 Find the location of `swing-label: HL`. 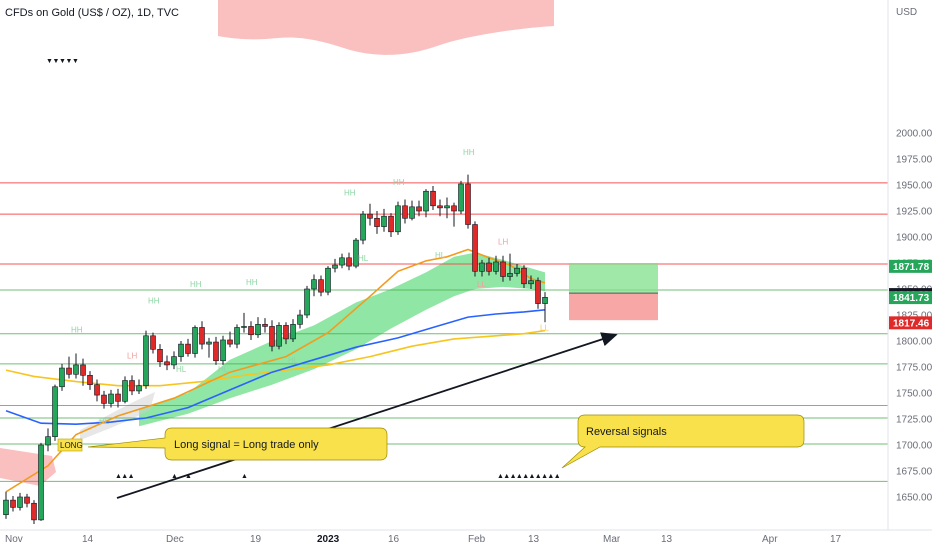

swing-label: HL is located at coordinates (104, 421).